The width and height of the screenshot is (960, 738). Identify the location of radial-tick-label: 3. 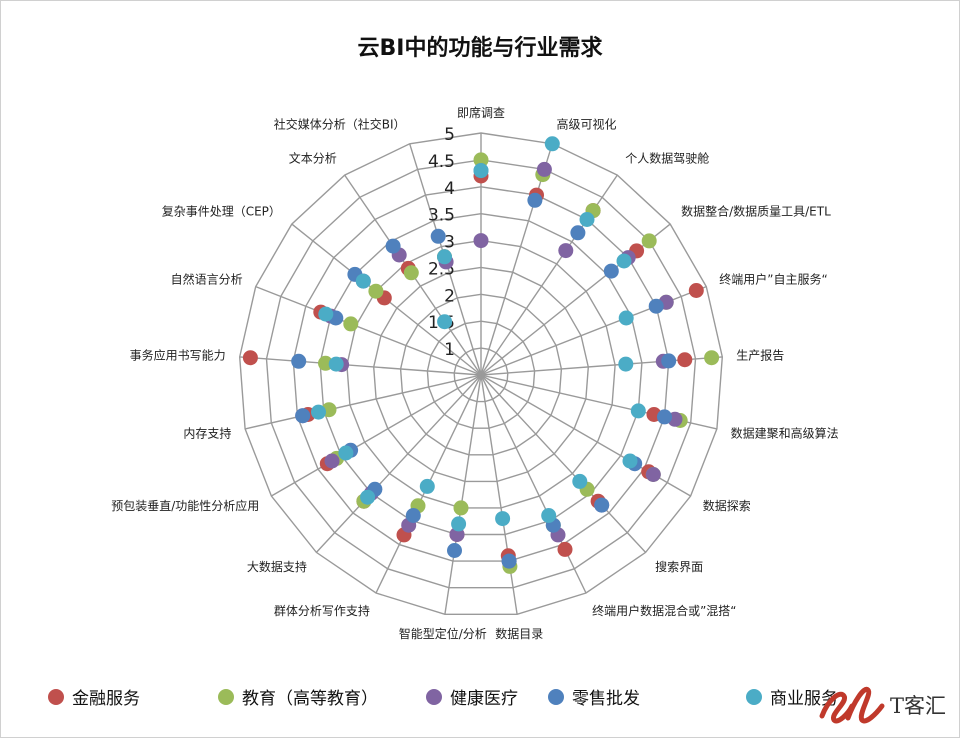
(449, 243).